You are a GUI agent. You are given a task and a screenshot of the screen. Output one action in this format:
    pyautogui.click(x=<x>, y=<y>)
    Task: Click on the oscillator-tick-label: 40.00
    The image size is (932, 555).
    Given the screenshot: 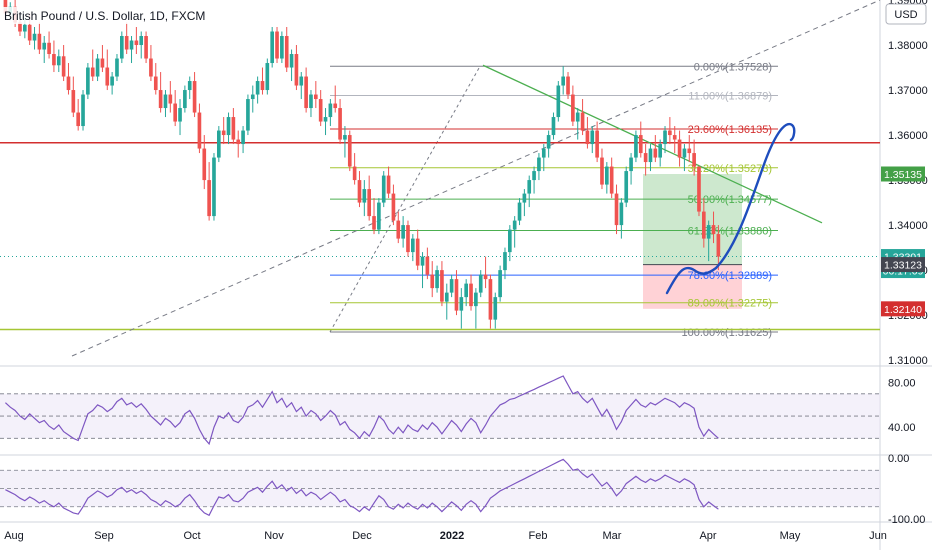 What is the action you would take?
    pyautogui.click(x=902, y=428)
    